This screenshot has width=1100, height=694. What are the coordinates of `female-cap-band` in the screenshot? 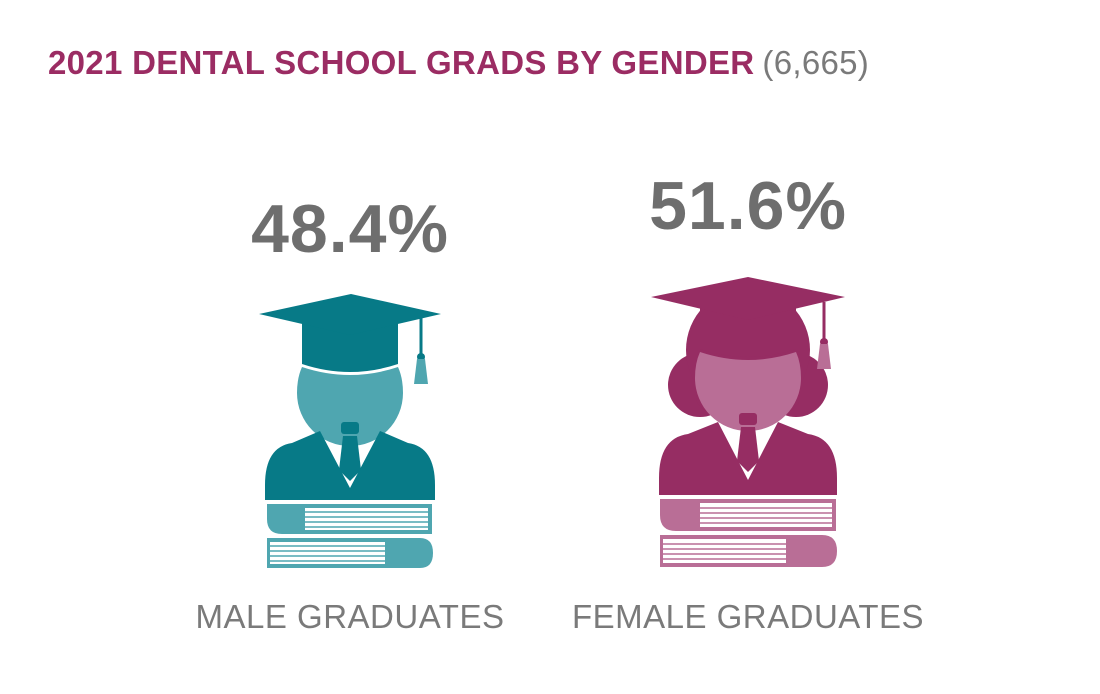 It's located at (748, 332).